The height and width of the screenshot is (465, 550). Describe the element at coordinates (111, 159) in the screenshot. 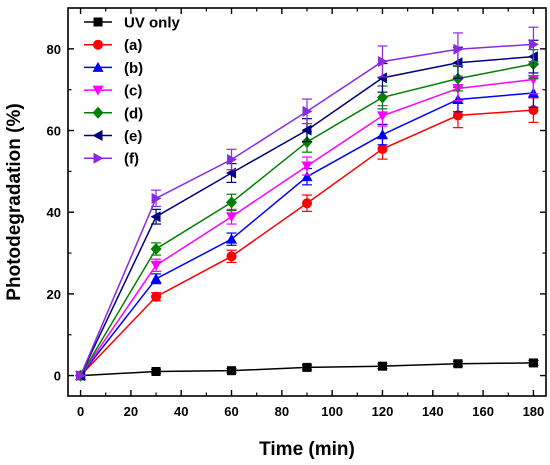

I see `legend-item: (f)` at that location.